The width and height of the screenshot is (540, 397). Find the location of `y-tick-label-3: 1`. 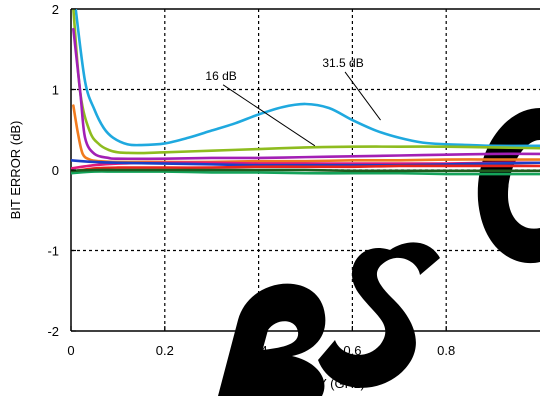

y-tick-label-3: 1 is located at coordinates (55, 90).